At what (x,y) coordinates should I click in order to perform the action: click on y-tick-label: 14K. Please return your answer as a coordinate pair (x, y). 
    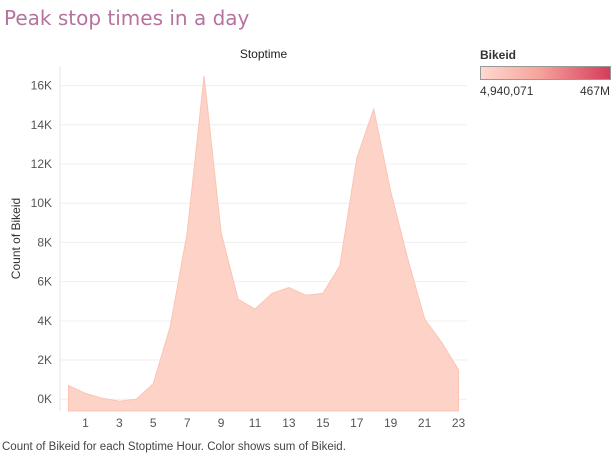
    Looking at the image, I should click on (41, 125).